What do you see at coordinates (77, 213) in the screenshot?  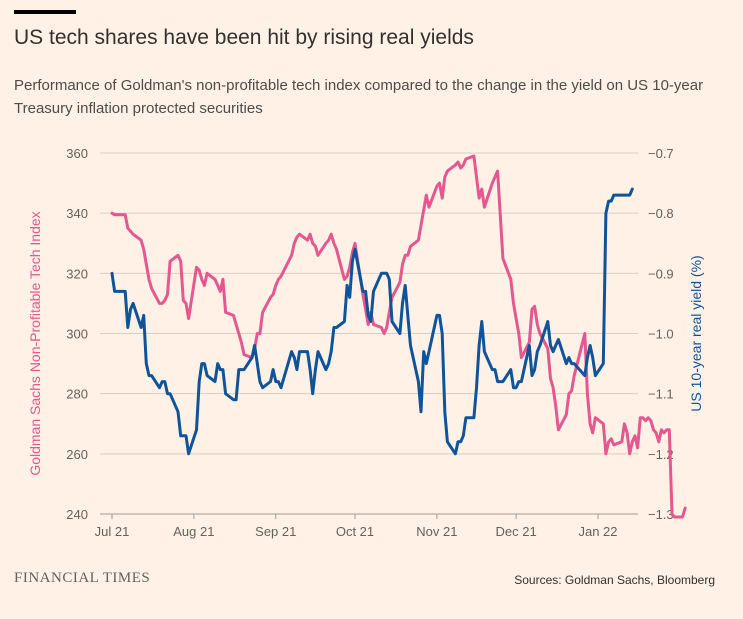 I see `y-left-tick-label: 340` at bounding box center [77, 213].